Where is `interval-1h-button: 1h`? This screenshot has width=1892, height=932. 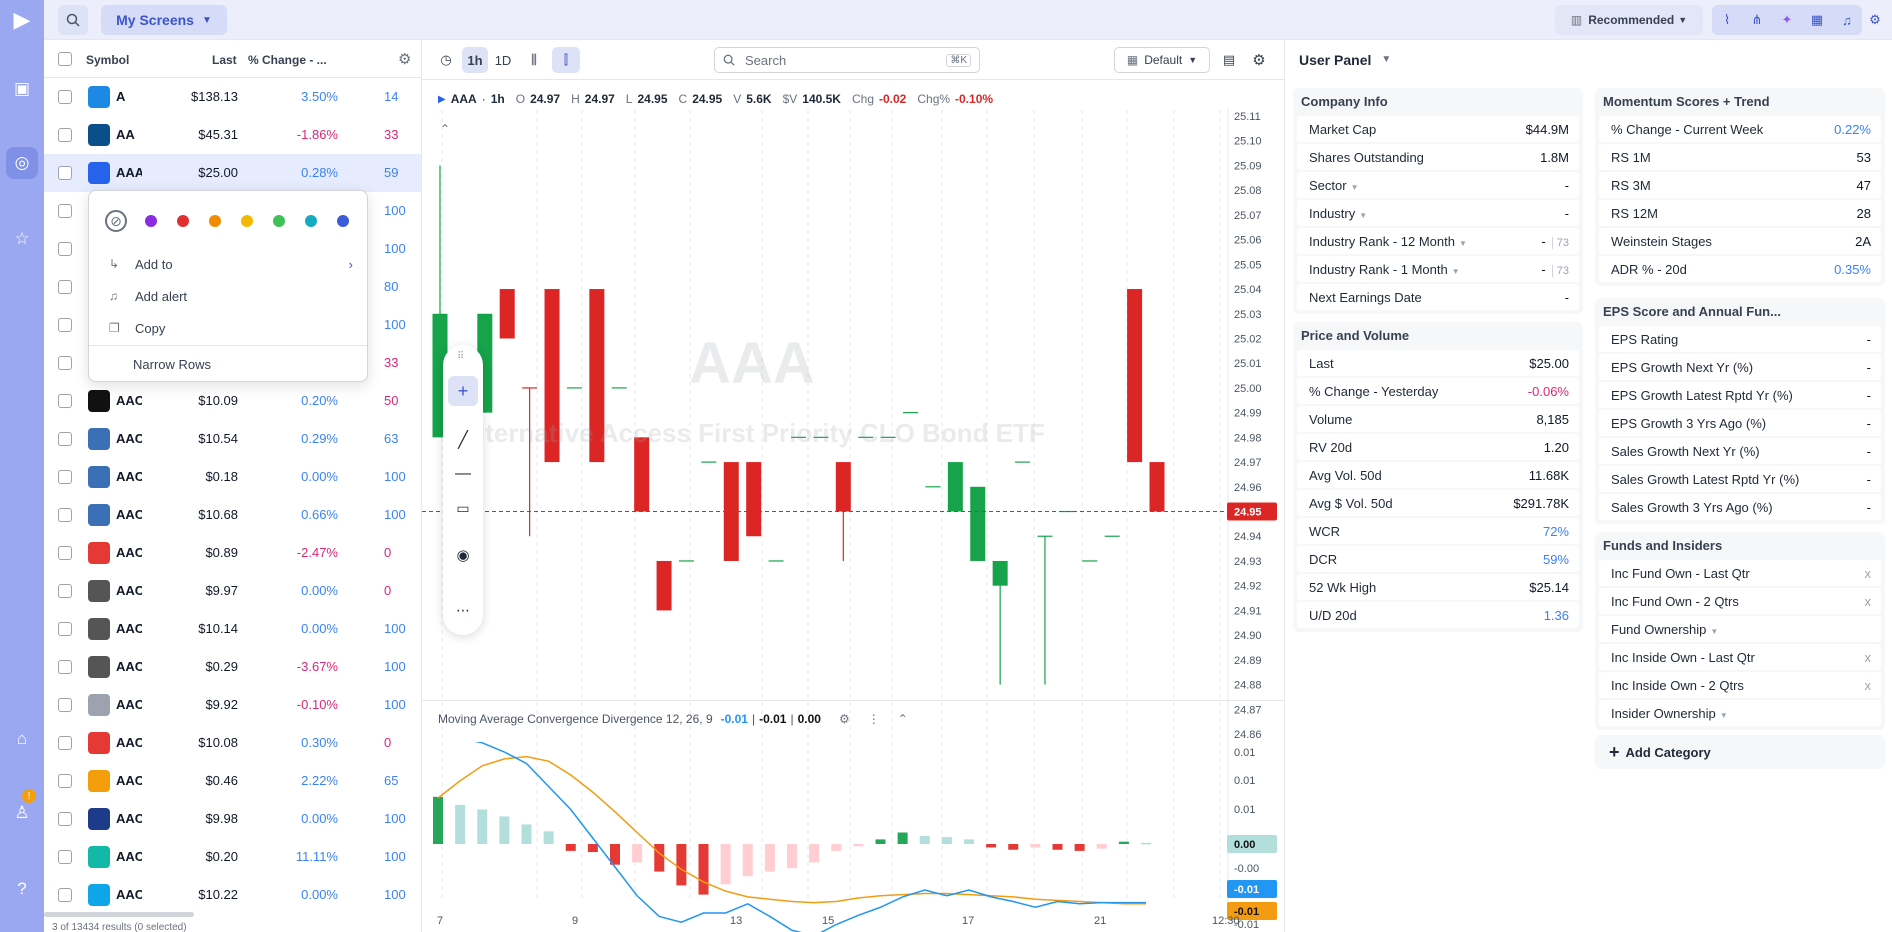 interval-1h-button: 1h is located at coordinates (475, 60).